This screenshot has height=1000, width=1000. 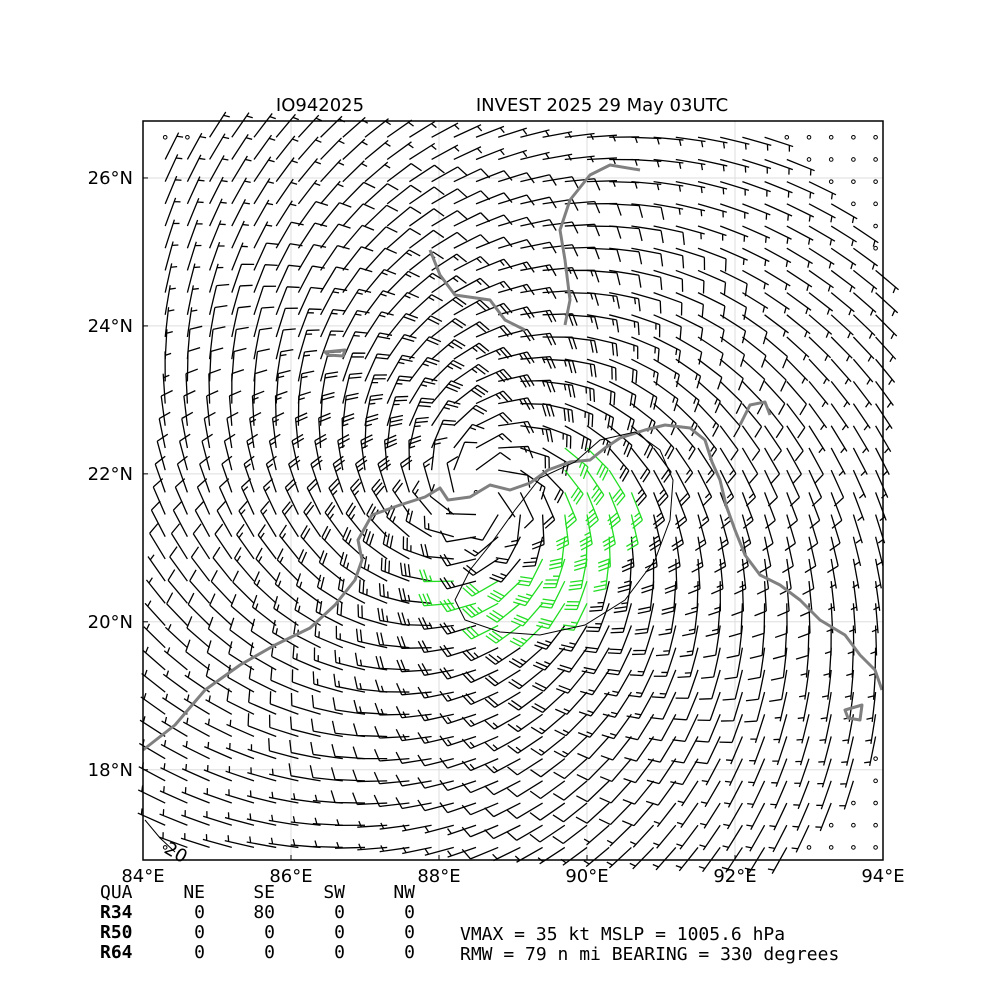 What do you see at coordinates (269, 932) in the screenshot?
I see `table-cell: 0` at bounding box center [269, 932].